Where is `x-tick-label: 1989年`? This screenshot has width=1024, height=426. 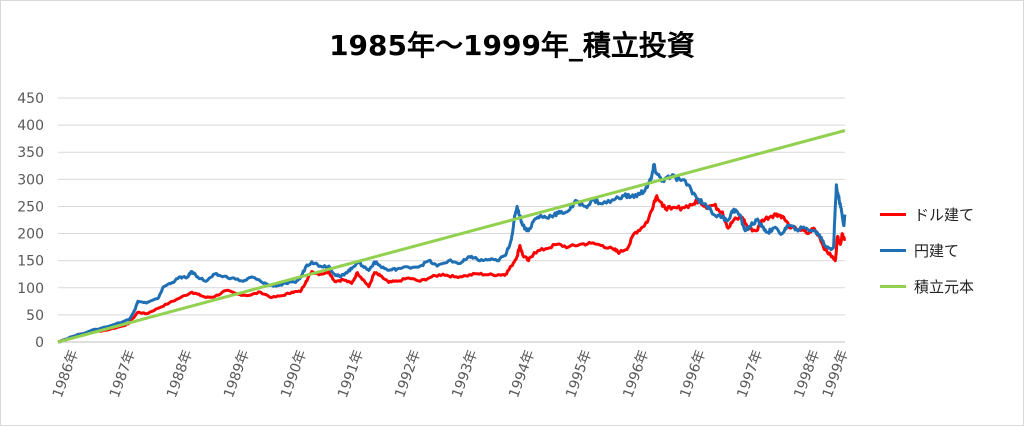 x-tick-label: 1989年 is located at coordinates (237, 374).